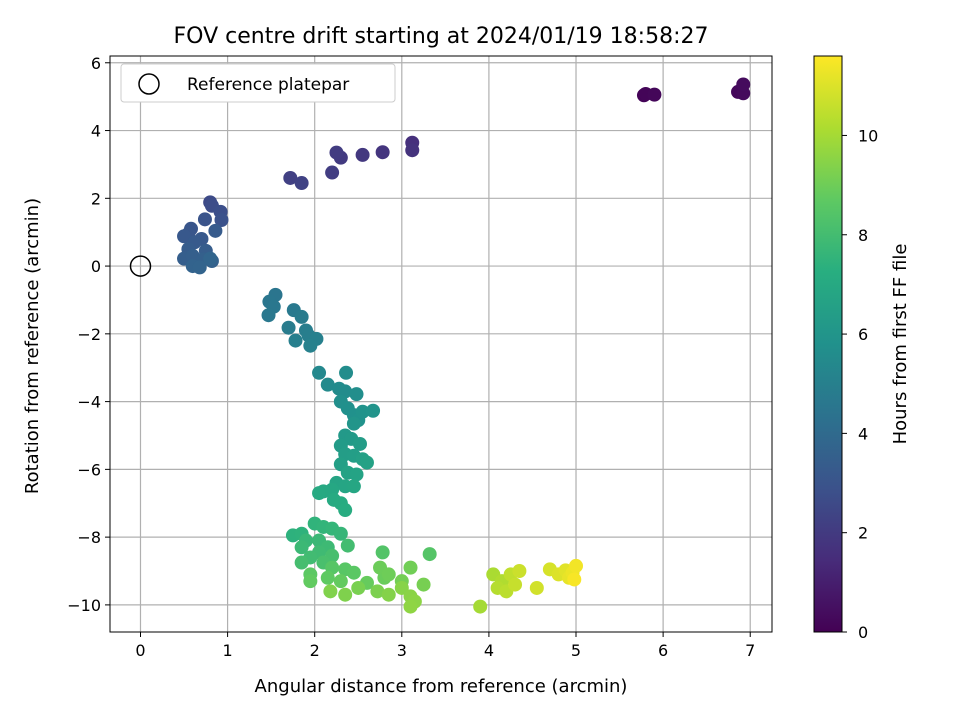  I want to click on y-tick-label: 0, so click(96, 266).